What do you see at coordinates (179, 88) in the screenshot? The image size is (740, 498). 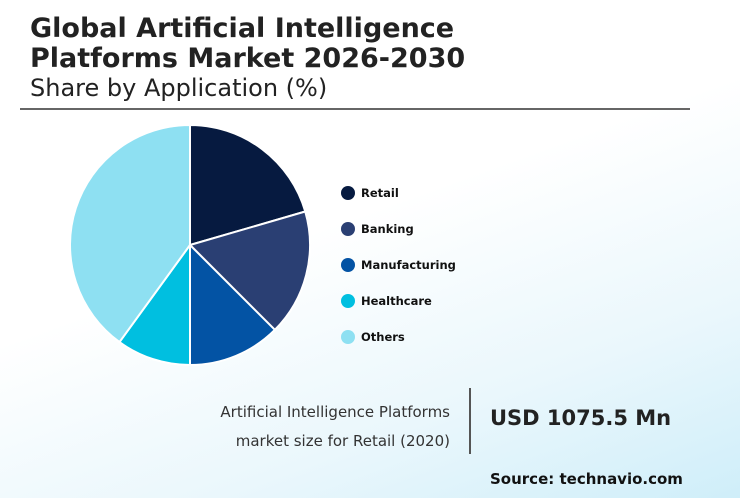 I see `chart-subtitle: Share by Application (%)` at bounding box center [179, 88].